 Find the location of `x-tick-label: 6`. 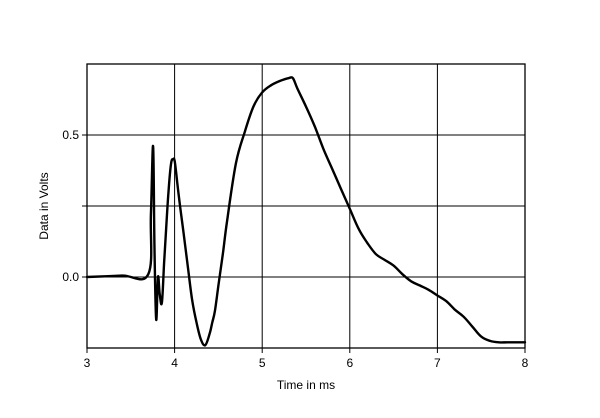

x-tick-label: 6 is located at coordinates (349, 363).